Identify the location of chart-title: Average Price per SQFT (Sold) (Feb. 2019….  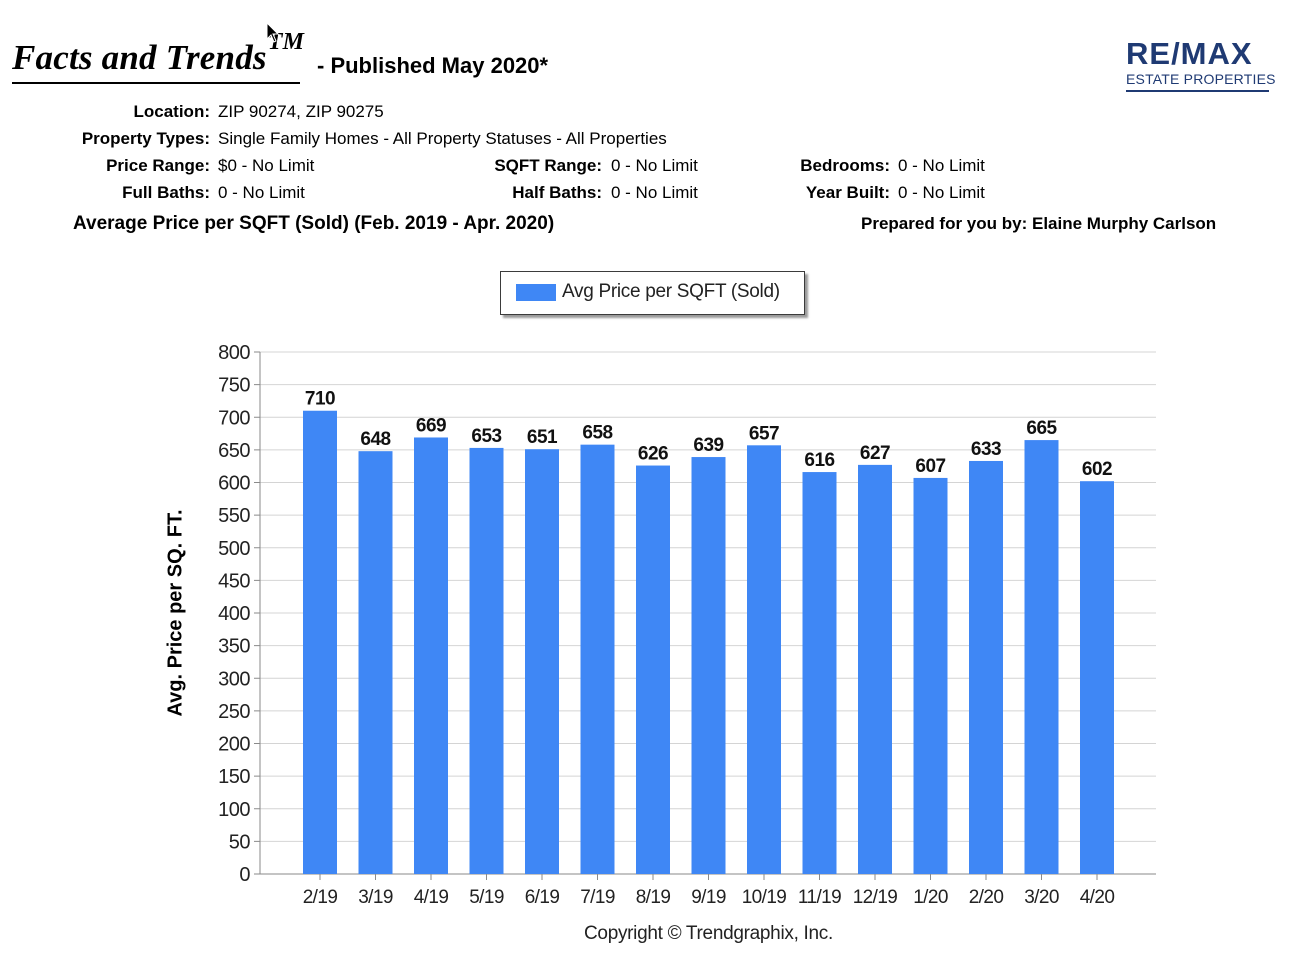
(314, 223).